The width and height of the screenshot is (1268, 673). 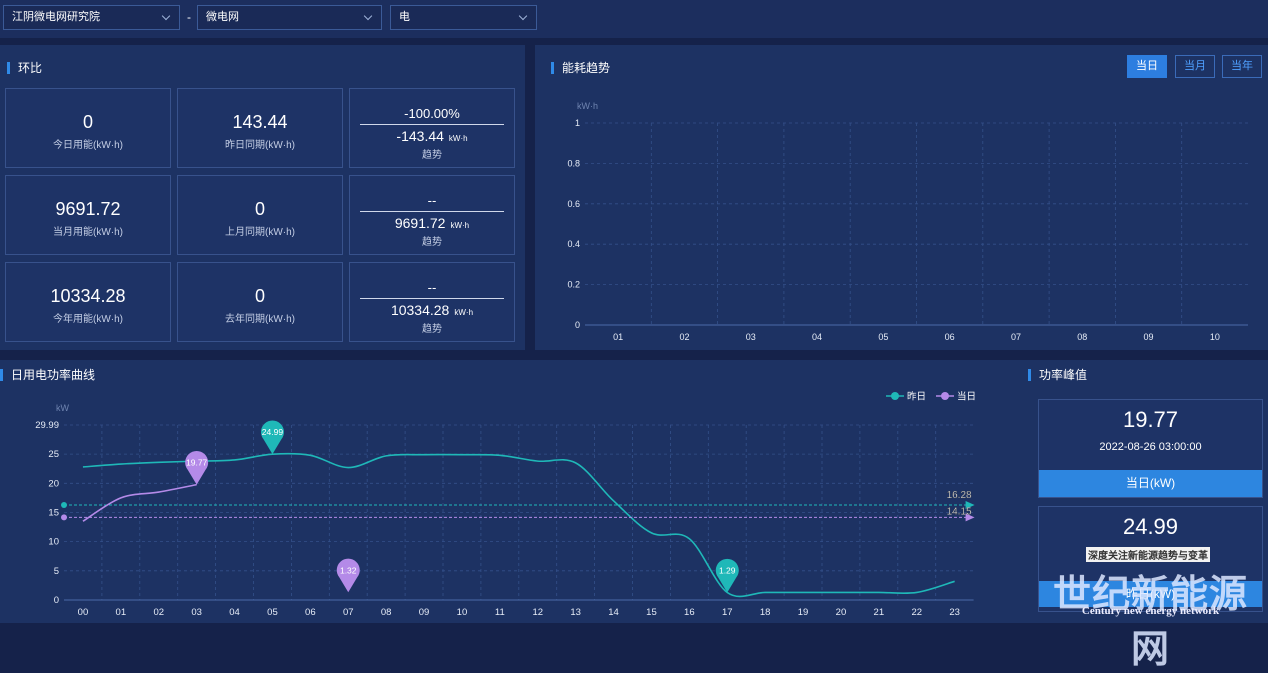 I want to click on x-tick-label: 11, so click(x=500, y=612).